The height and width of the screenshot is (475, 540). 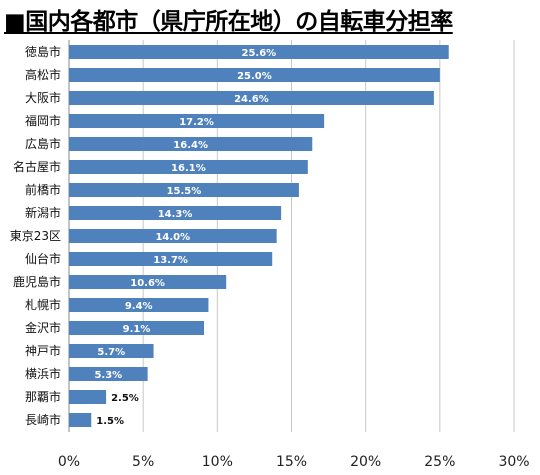 What do you see at coordinates (43, 350) in the screenshot?
I see `category-label: 神戸市` at bounding box center [43, 350].